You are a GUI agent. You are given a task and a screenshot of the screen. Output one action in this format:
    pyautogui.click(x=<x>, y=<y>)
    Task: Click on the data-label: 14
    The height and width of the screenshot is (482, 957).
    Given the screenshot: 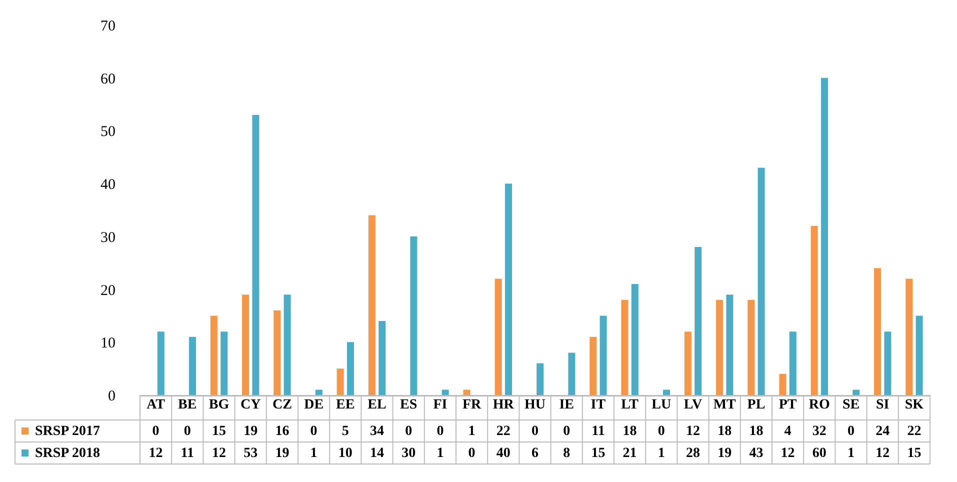 What is the action you would take?
    pyautogui.click(x=377, y=453)
    